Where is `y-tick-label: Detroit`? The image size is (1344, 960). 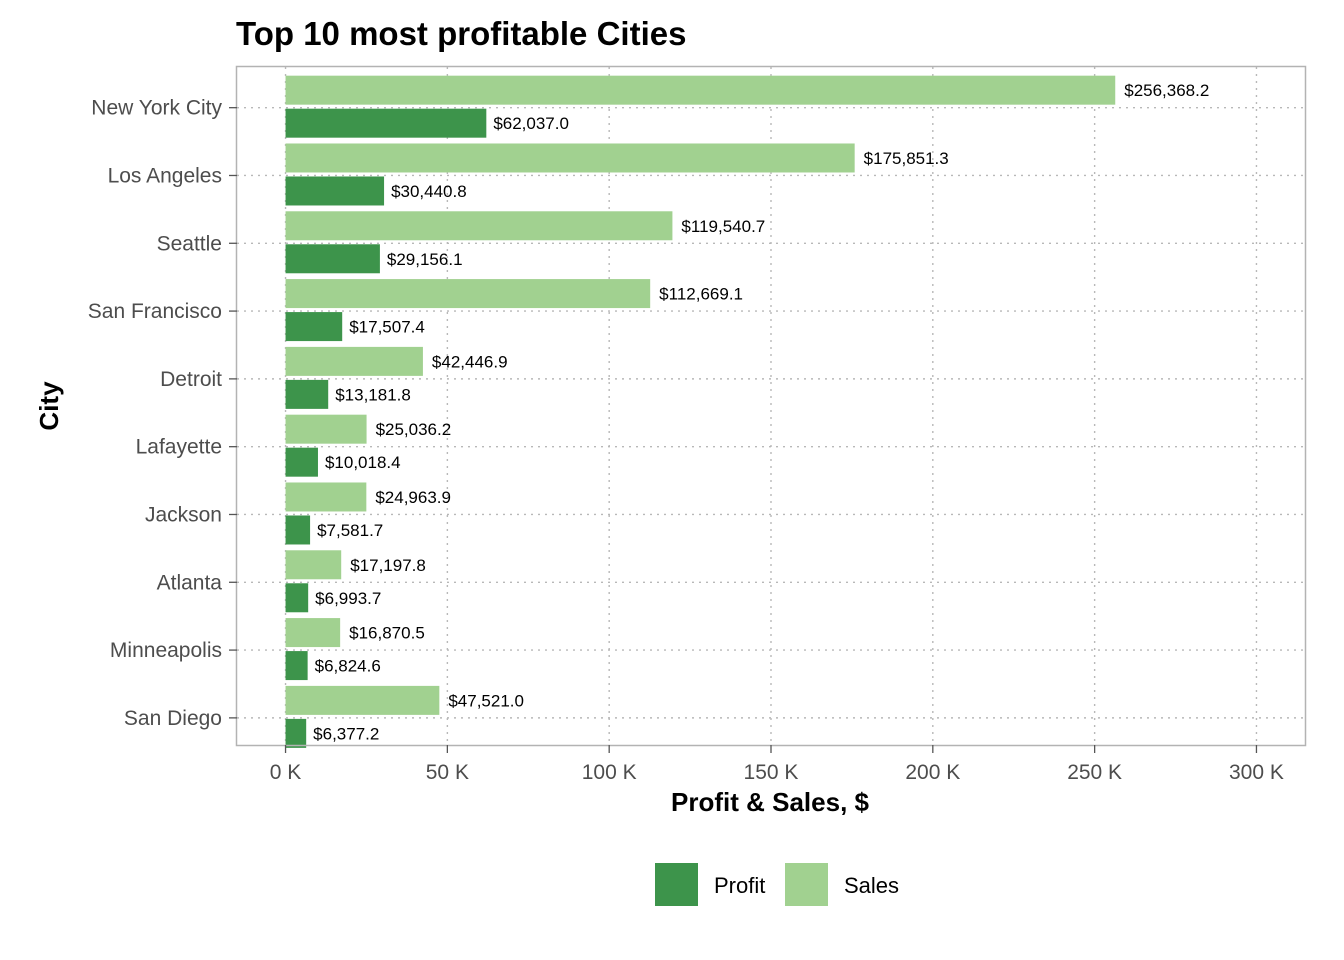
y-tick-label: Detroit is located at coordinates (191, 379).